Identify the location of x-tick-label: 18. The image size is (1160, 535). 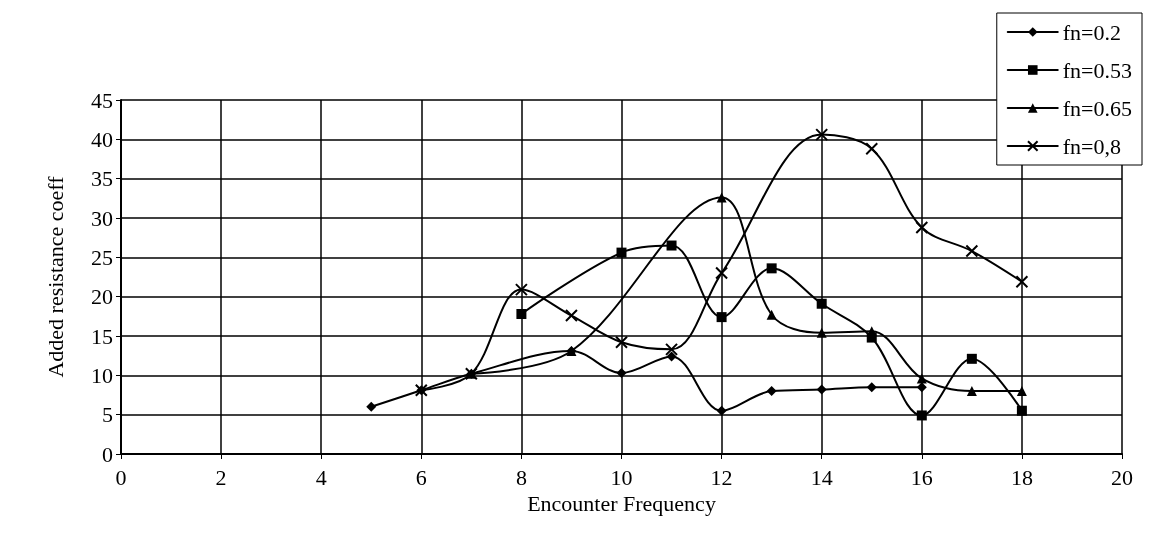
(1021, 477).